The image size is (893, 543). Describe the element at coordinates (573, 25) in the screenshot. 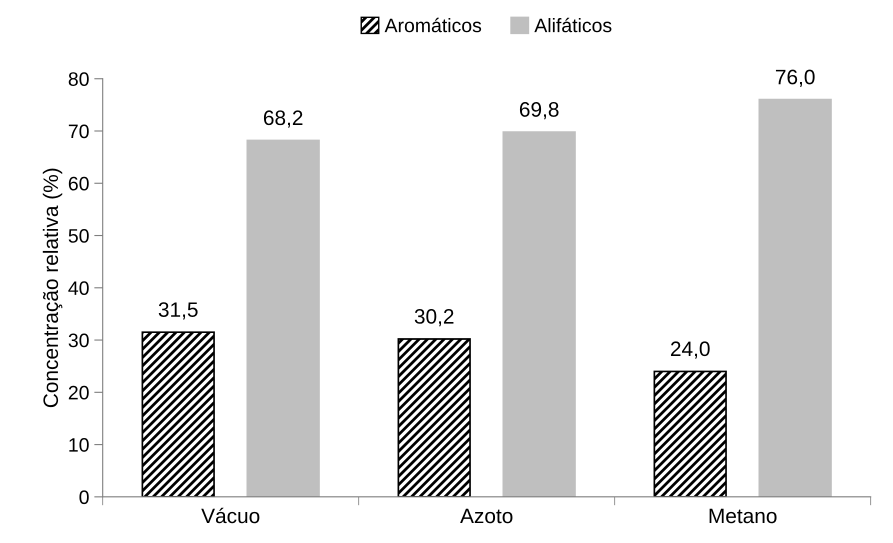

I see `legend-label: Alifáticos` at that location.